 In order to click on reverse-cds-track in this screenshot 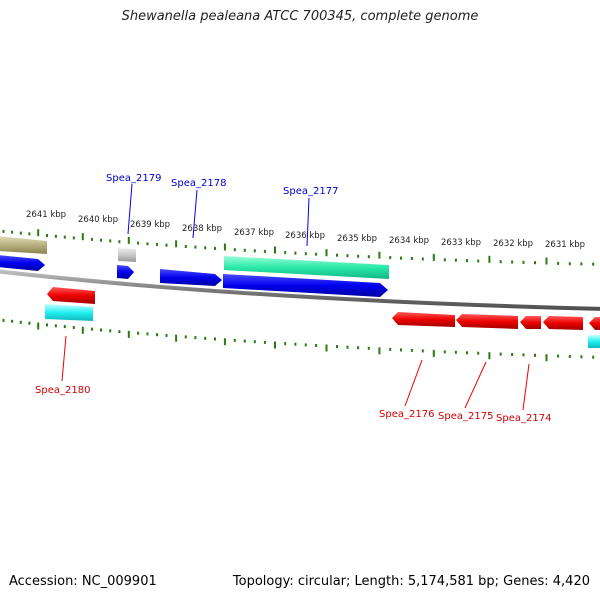, I will do `click(323, 308)`.